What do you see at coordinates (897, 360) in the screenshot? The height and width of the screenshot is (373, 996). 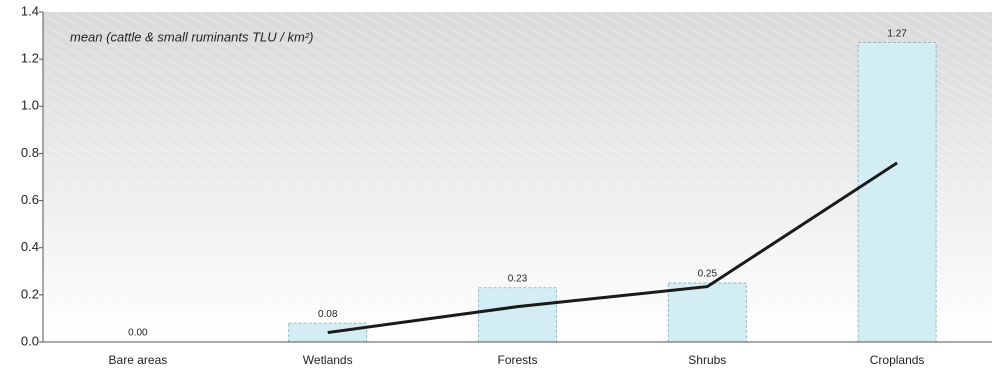 I see `x-tick-label: Croplands` at bounding box center [897, 360].